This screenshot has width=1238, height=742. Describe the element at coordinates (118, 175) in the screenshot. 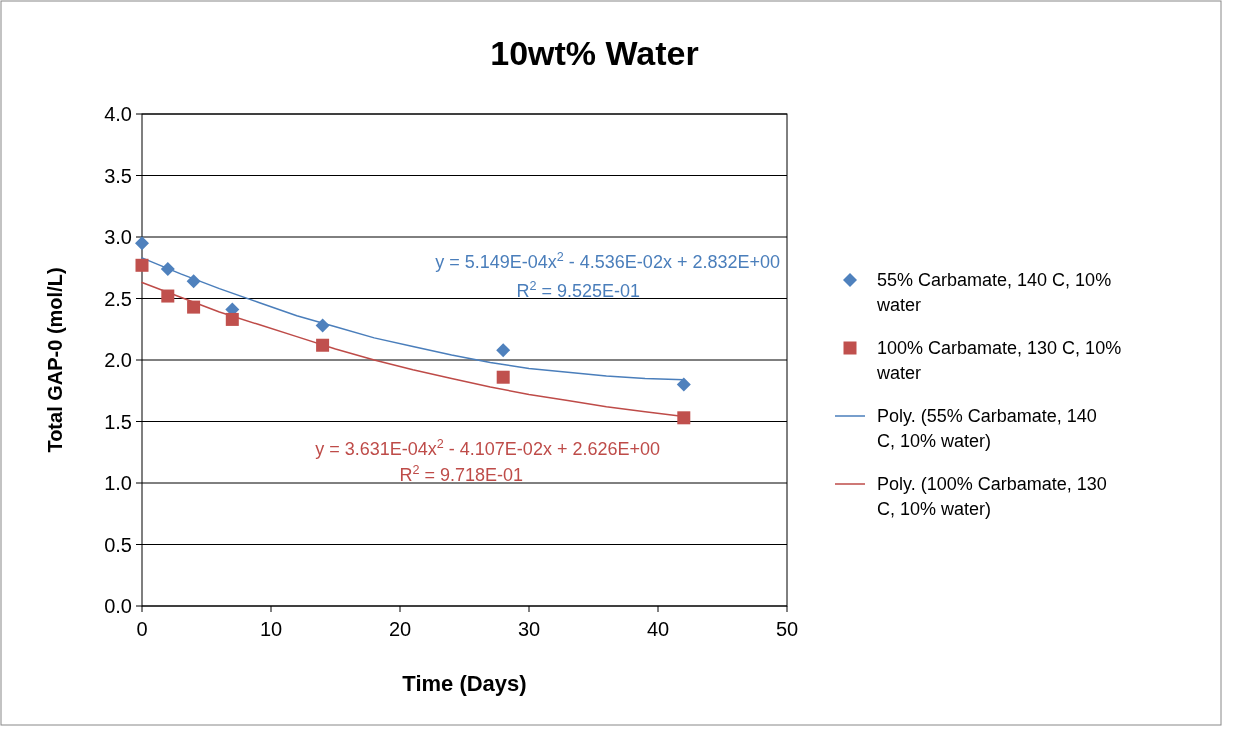

I see `y-tick-label: 3.5` at that location.